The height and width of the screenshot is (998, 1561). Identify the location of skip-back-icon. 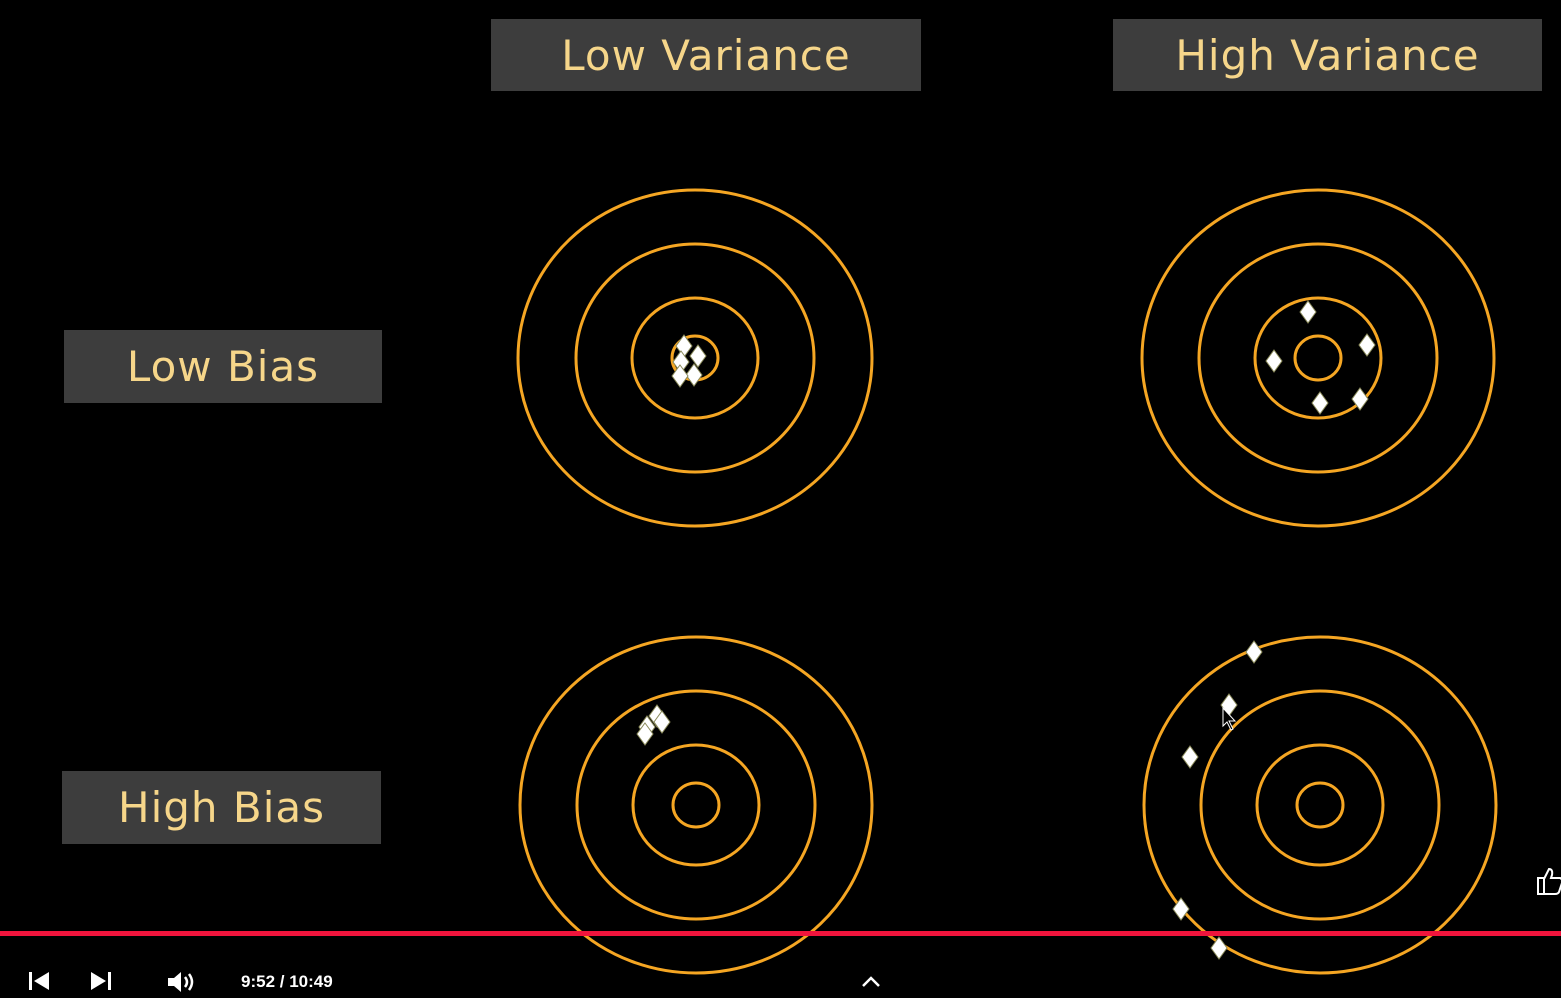
(39, 981).